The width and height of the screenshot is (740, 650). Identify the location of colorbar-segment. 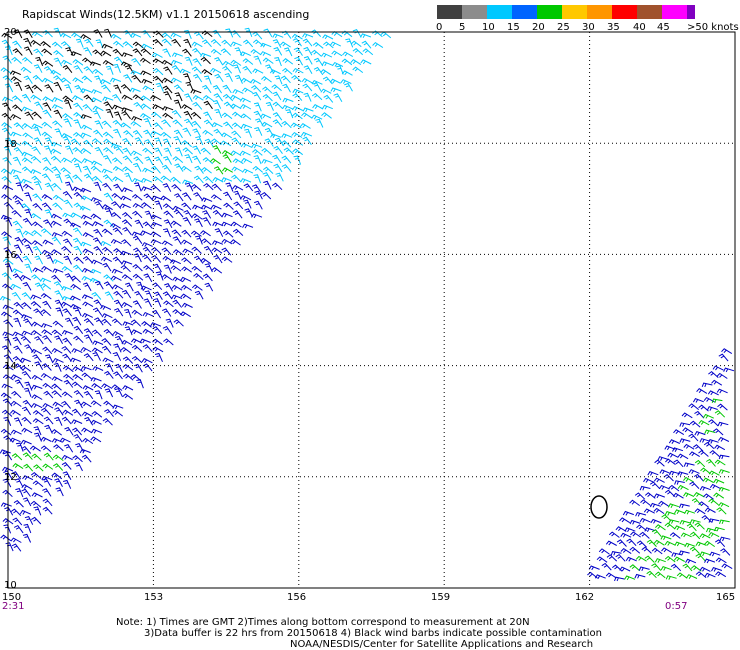
(674, 12).